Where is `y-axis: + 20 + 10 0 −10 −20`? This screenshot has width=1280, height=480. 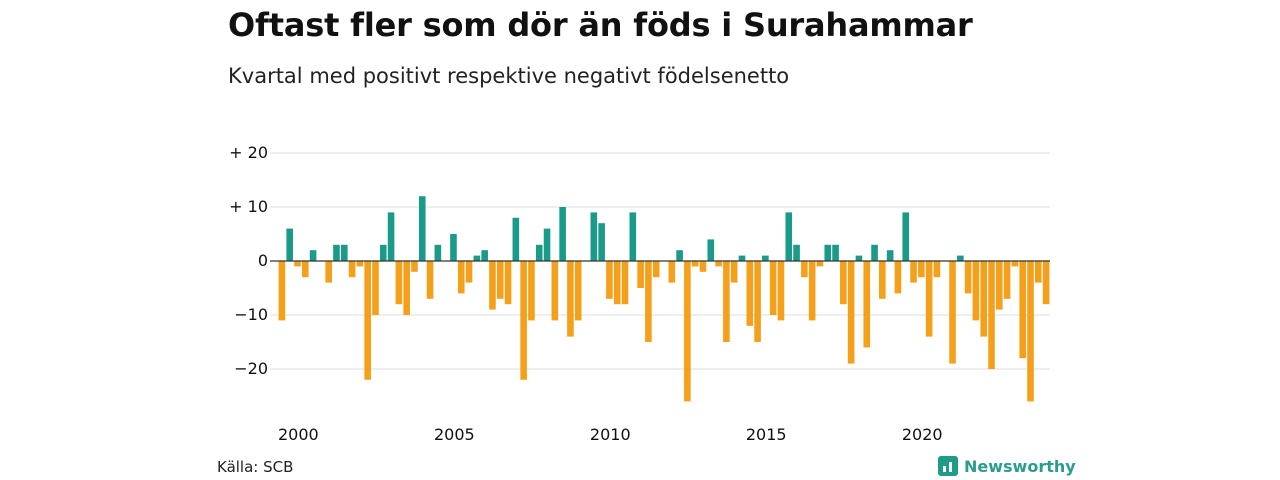
y-axis: + 20 + 10 0 −10 −20 is located at coordinates (248, 260).